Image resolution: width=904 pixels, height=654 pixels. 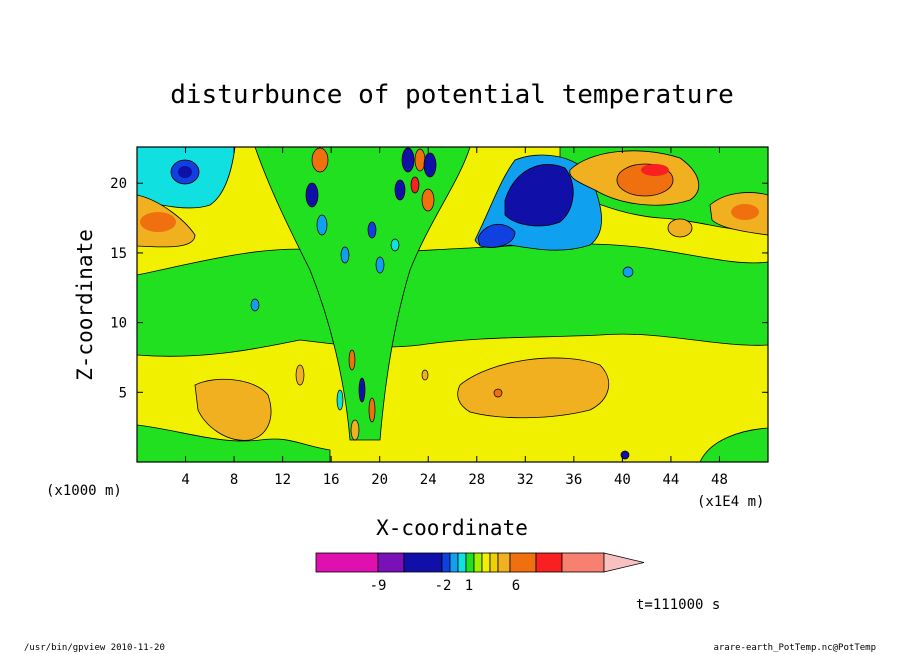 What do you see at coordinates (185, 172) in the screenshot?
I see `navy-core-left` at bounding box center [185, 172].